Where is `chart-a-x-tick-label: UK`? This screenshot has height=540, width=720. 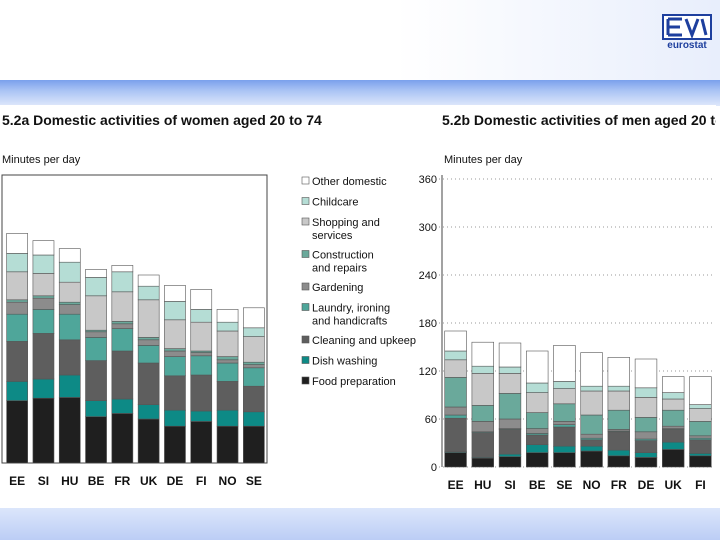
chart-a-x-tick-label: UK is located at coordinates (149, 481).